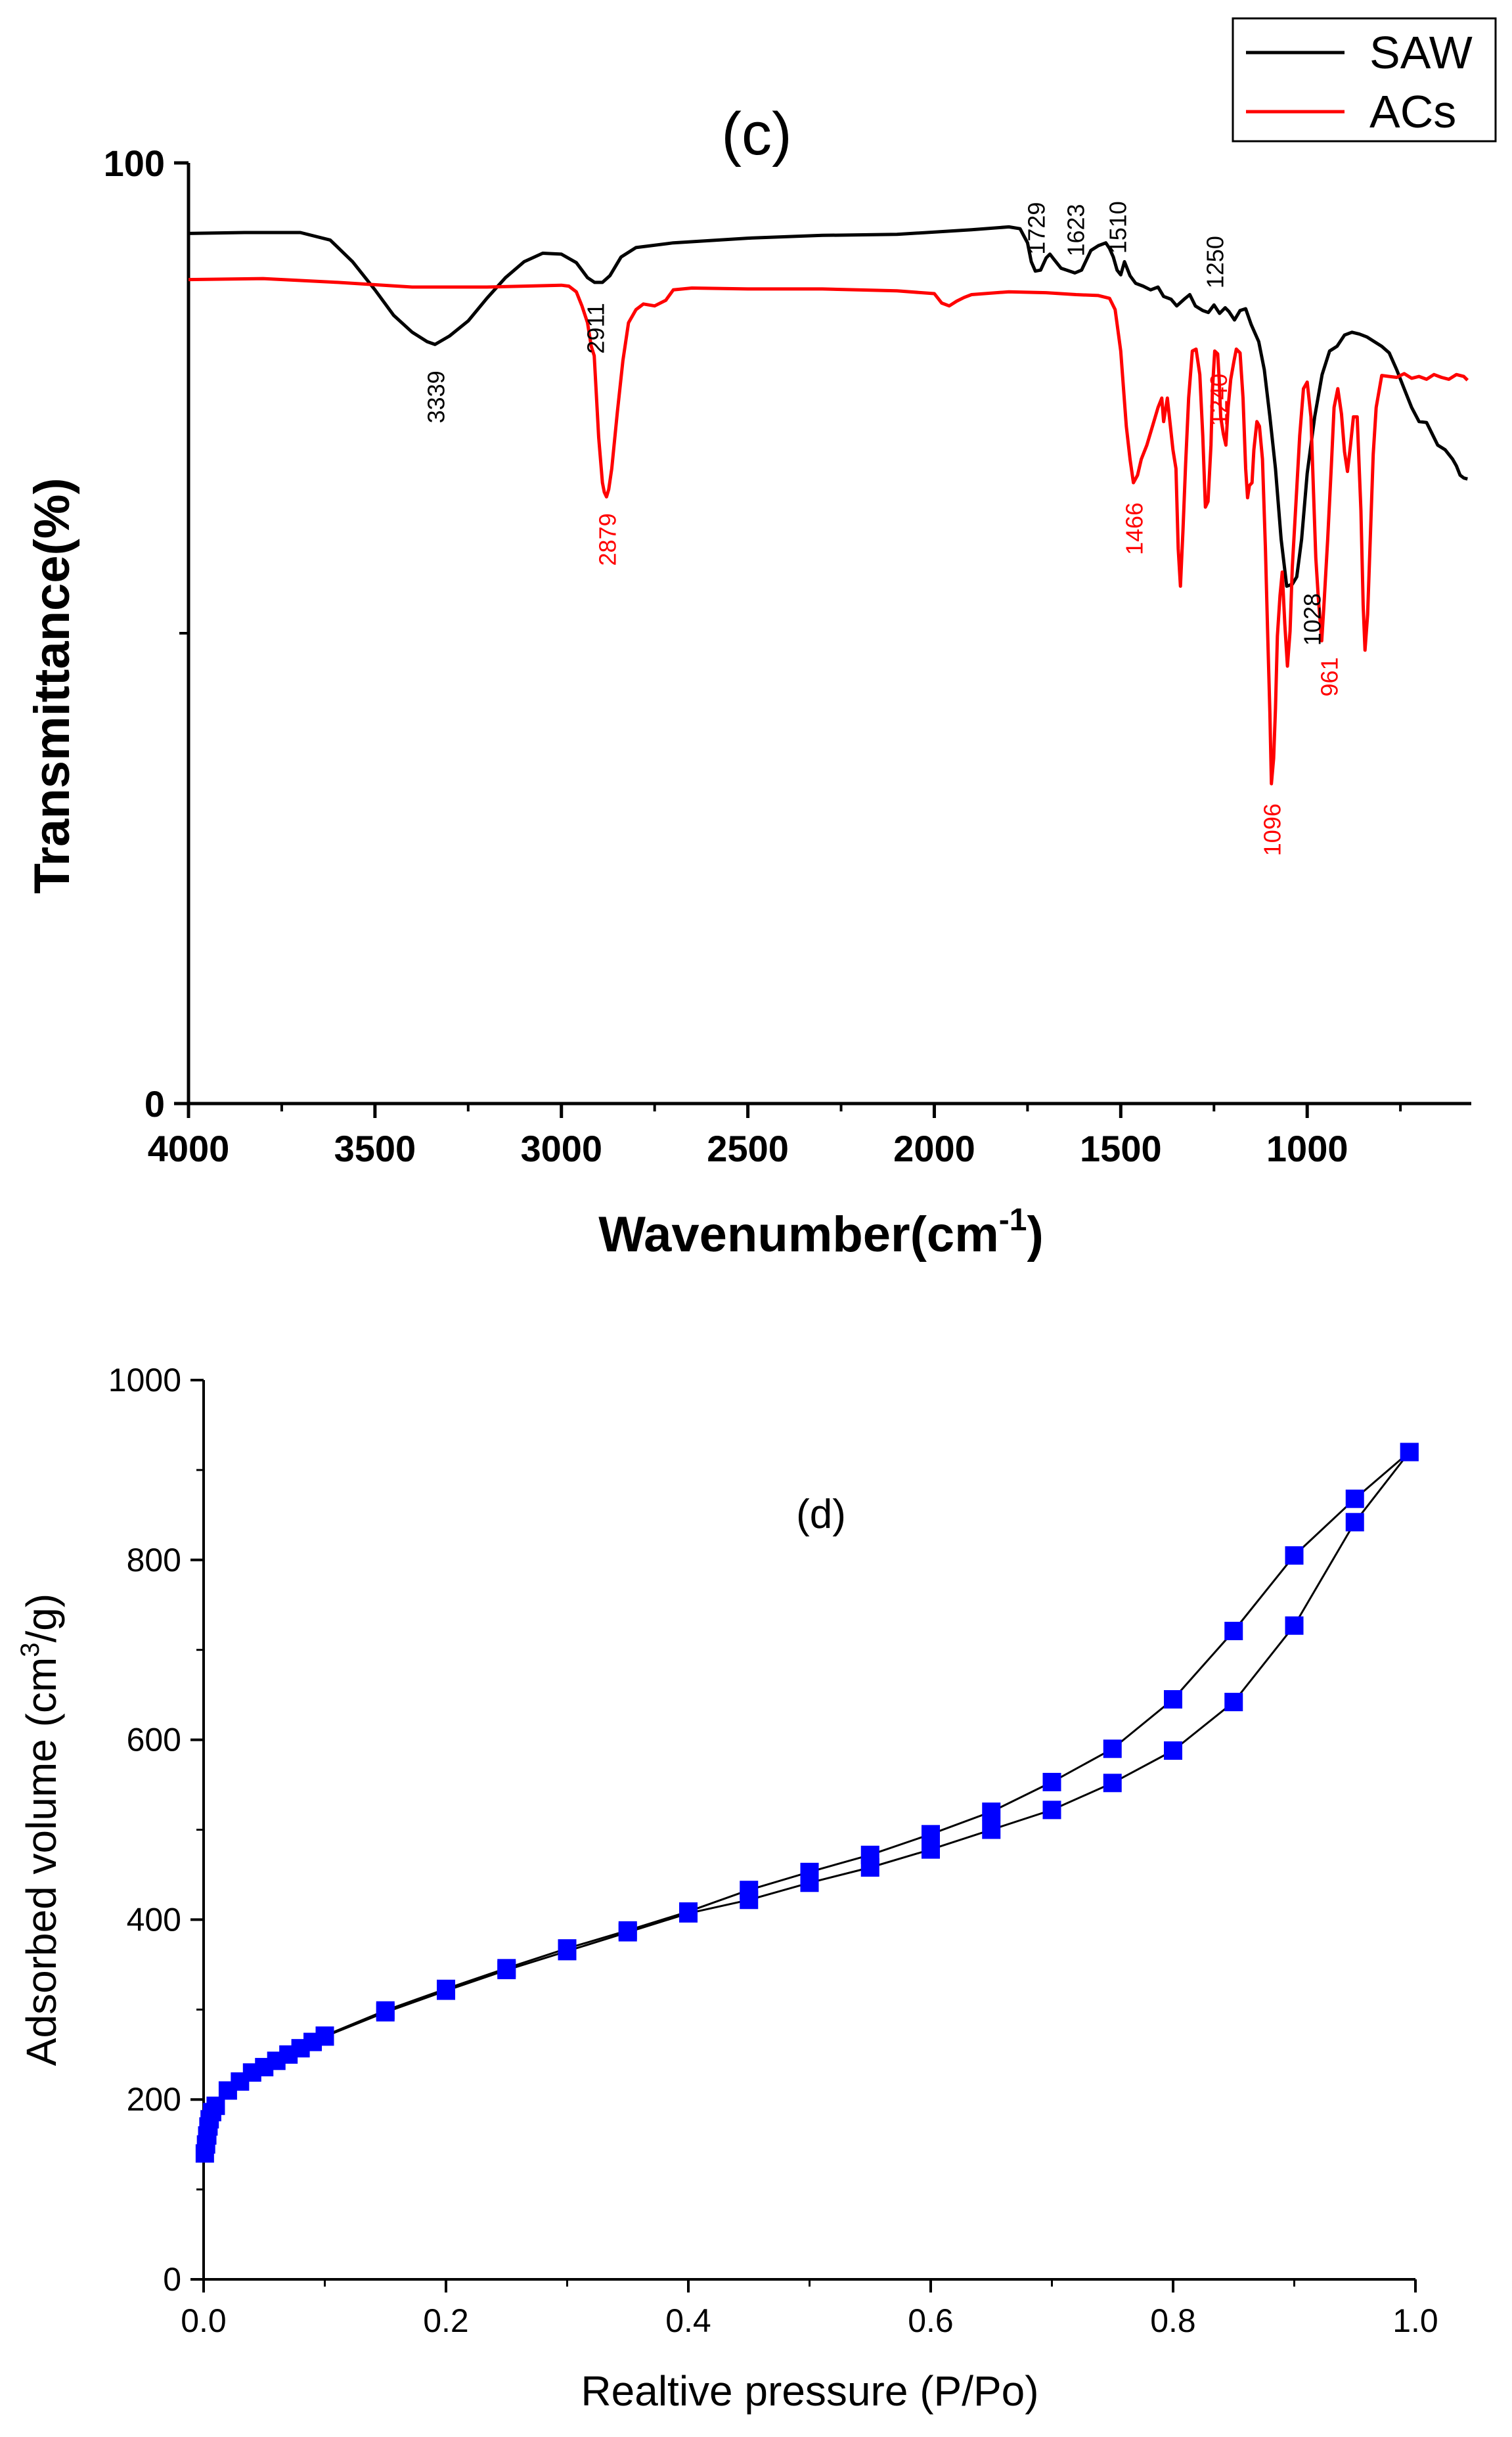 This screenshot has height=2437, width=1512. Describe the element at coordinates (821, 1514) in the screenshot. I see `panel-label: (d)` at that location.